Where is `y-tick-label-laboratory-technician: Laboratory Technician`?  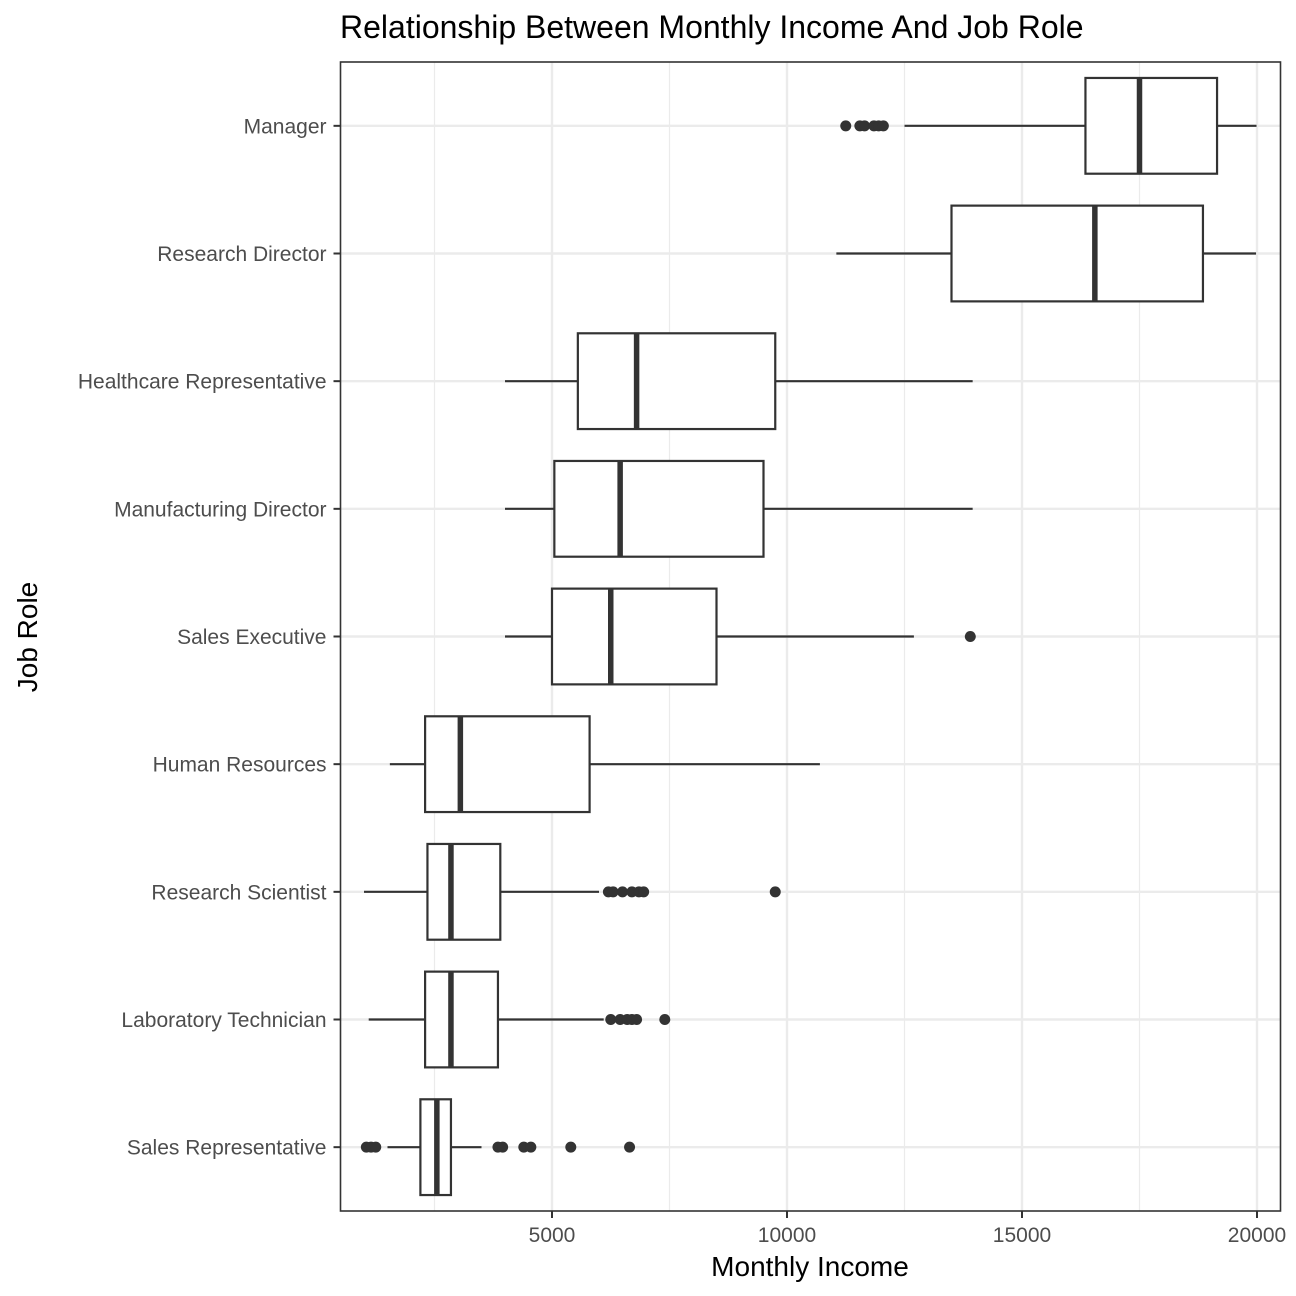
y-tick-label-laboratory-technician: Laboratory Technician is located at coordinates (223, 1020).